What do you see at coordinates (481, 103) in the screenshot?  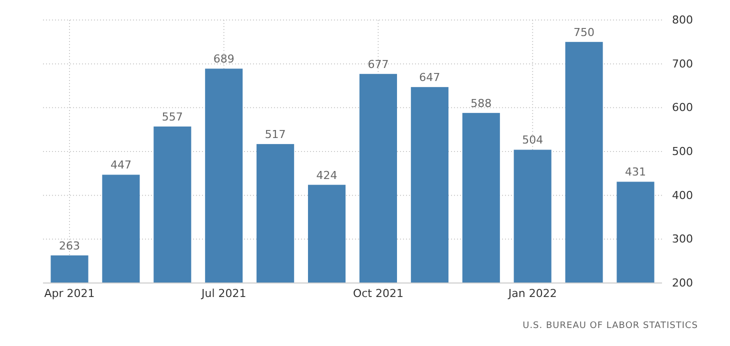 I see `data-label: 588` at bounding box center [481, 103].